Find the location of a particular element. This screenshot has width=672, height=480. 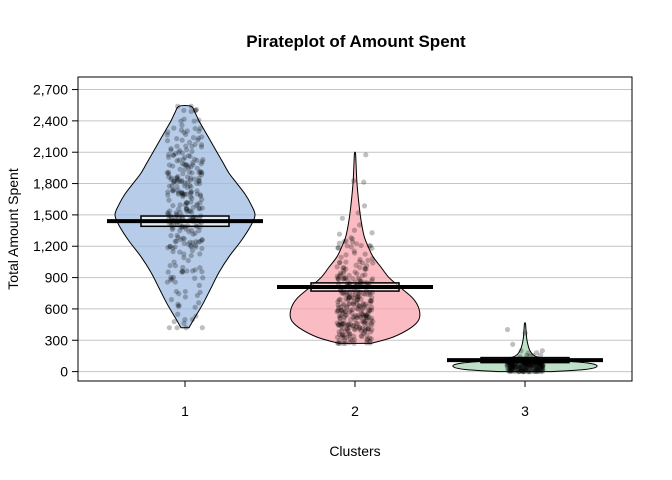

x-axis-label: Clusters is located at coordinates (354, 451).